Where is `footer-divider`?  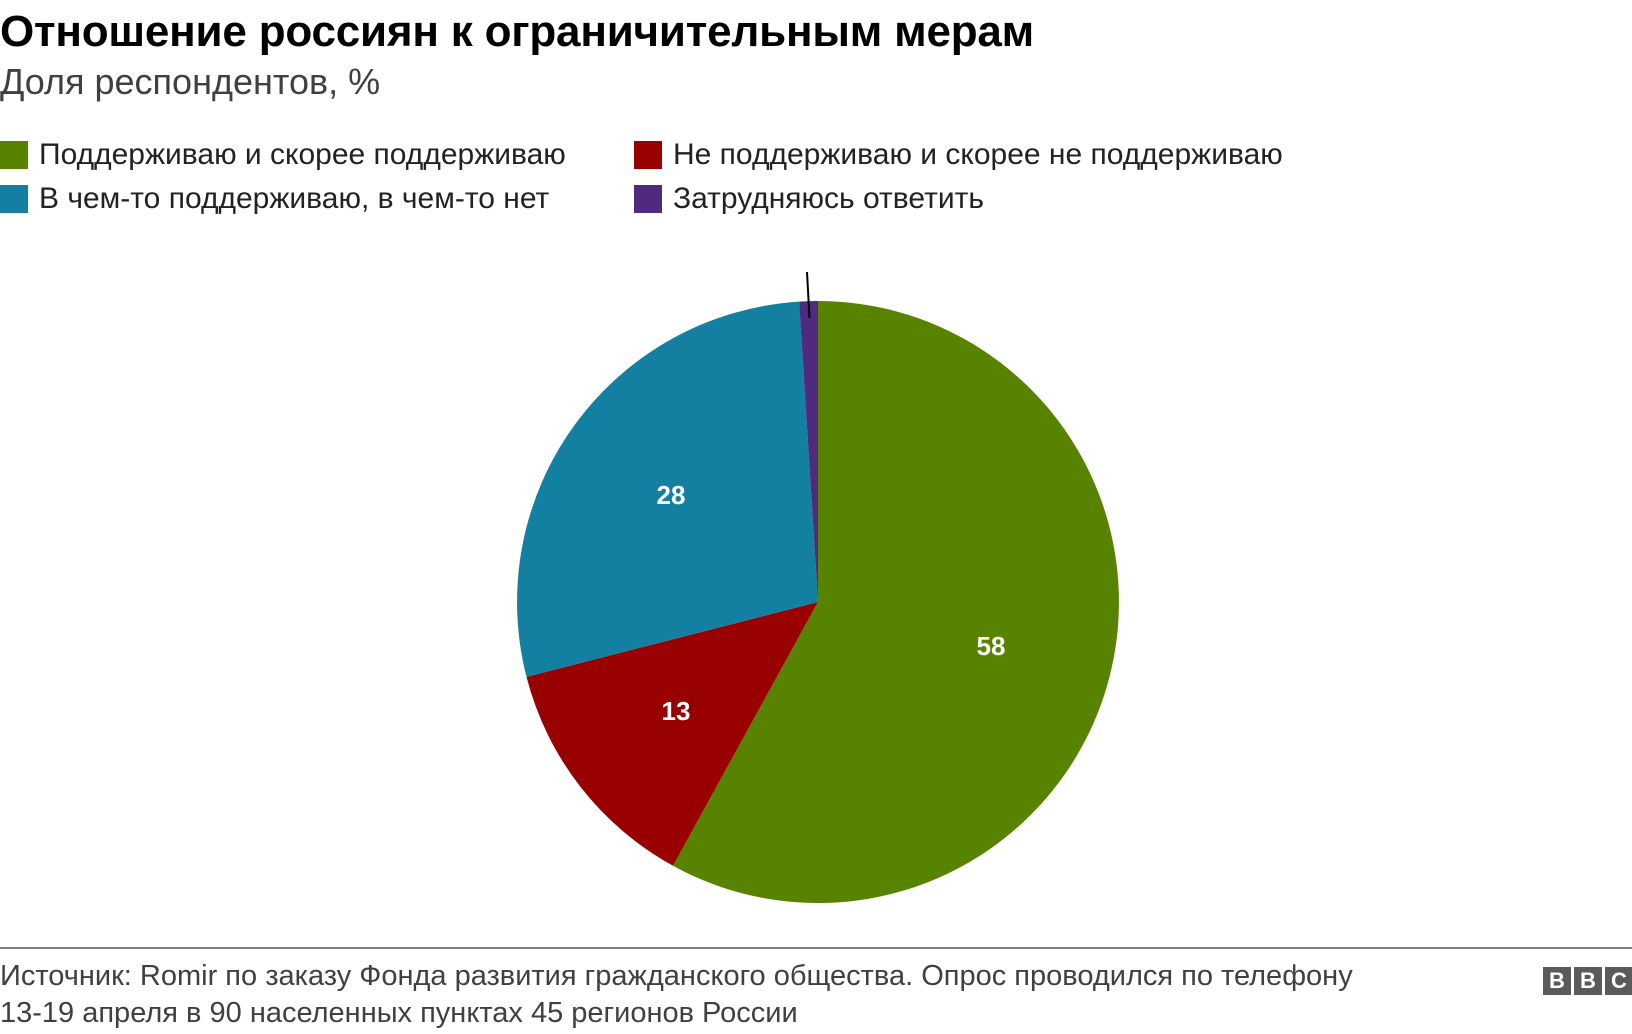 footer-divider is located at coordinates (816, 948).